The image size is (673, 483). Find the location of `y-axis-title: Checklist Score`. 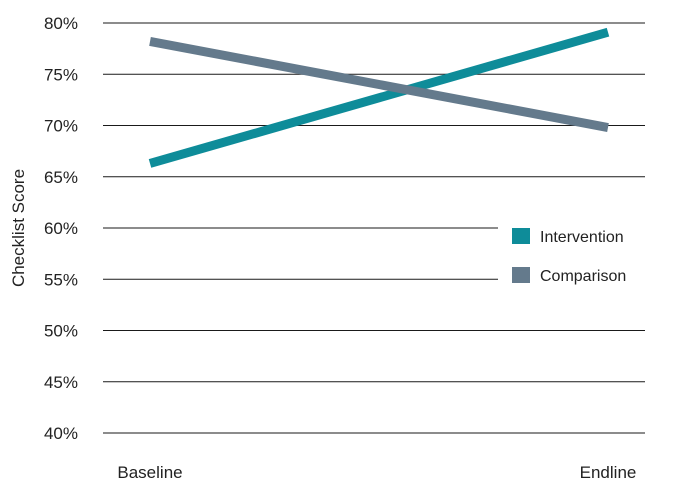

y-axis-title: Checklist Score is located at coordinates (18, 228).